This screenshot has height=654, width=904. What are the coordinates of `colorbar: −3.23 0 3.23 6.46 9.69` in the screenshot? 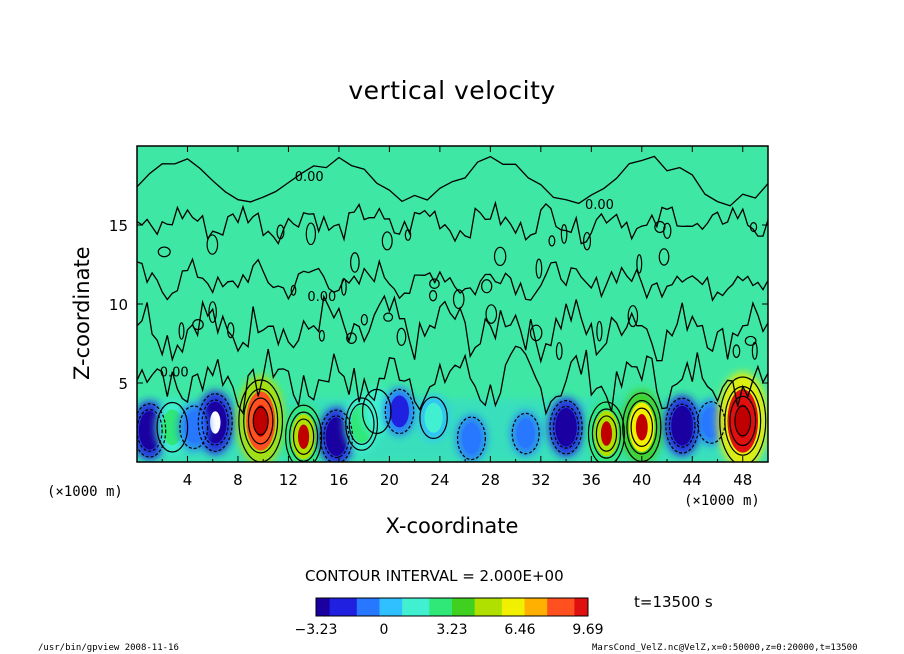 It's located at (449, 617).